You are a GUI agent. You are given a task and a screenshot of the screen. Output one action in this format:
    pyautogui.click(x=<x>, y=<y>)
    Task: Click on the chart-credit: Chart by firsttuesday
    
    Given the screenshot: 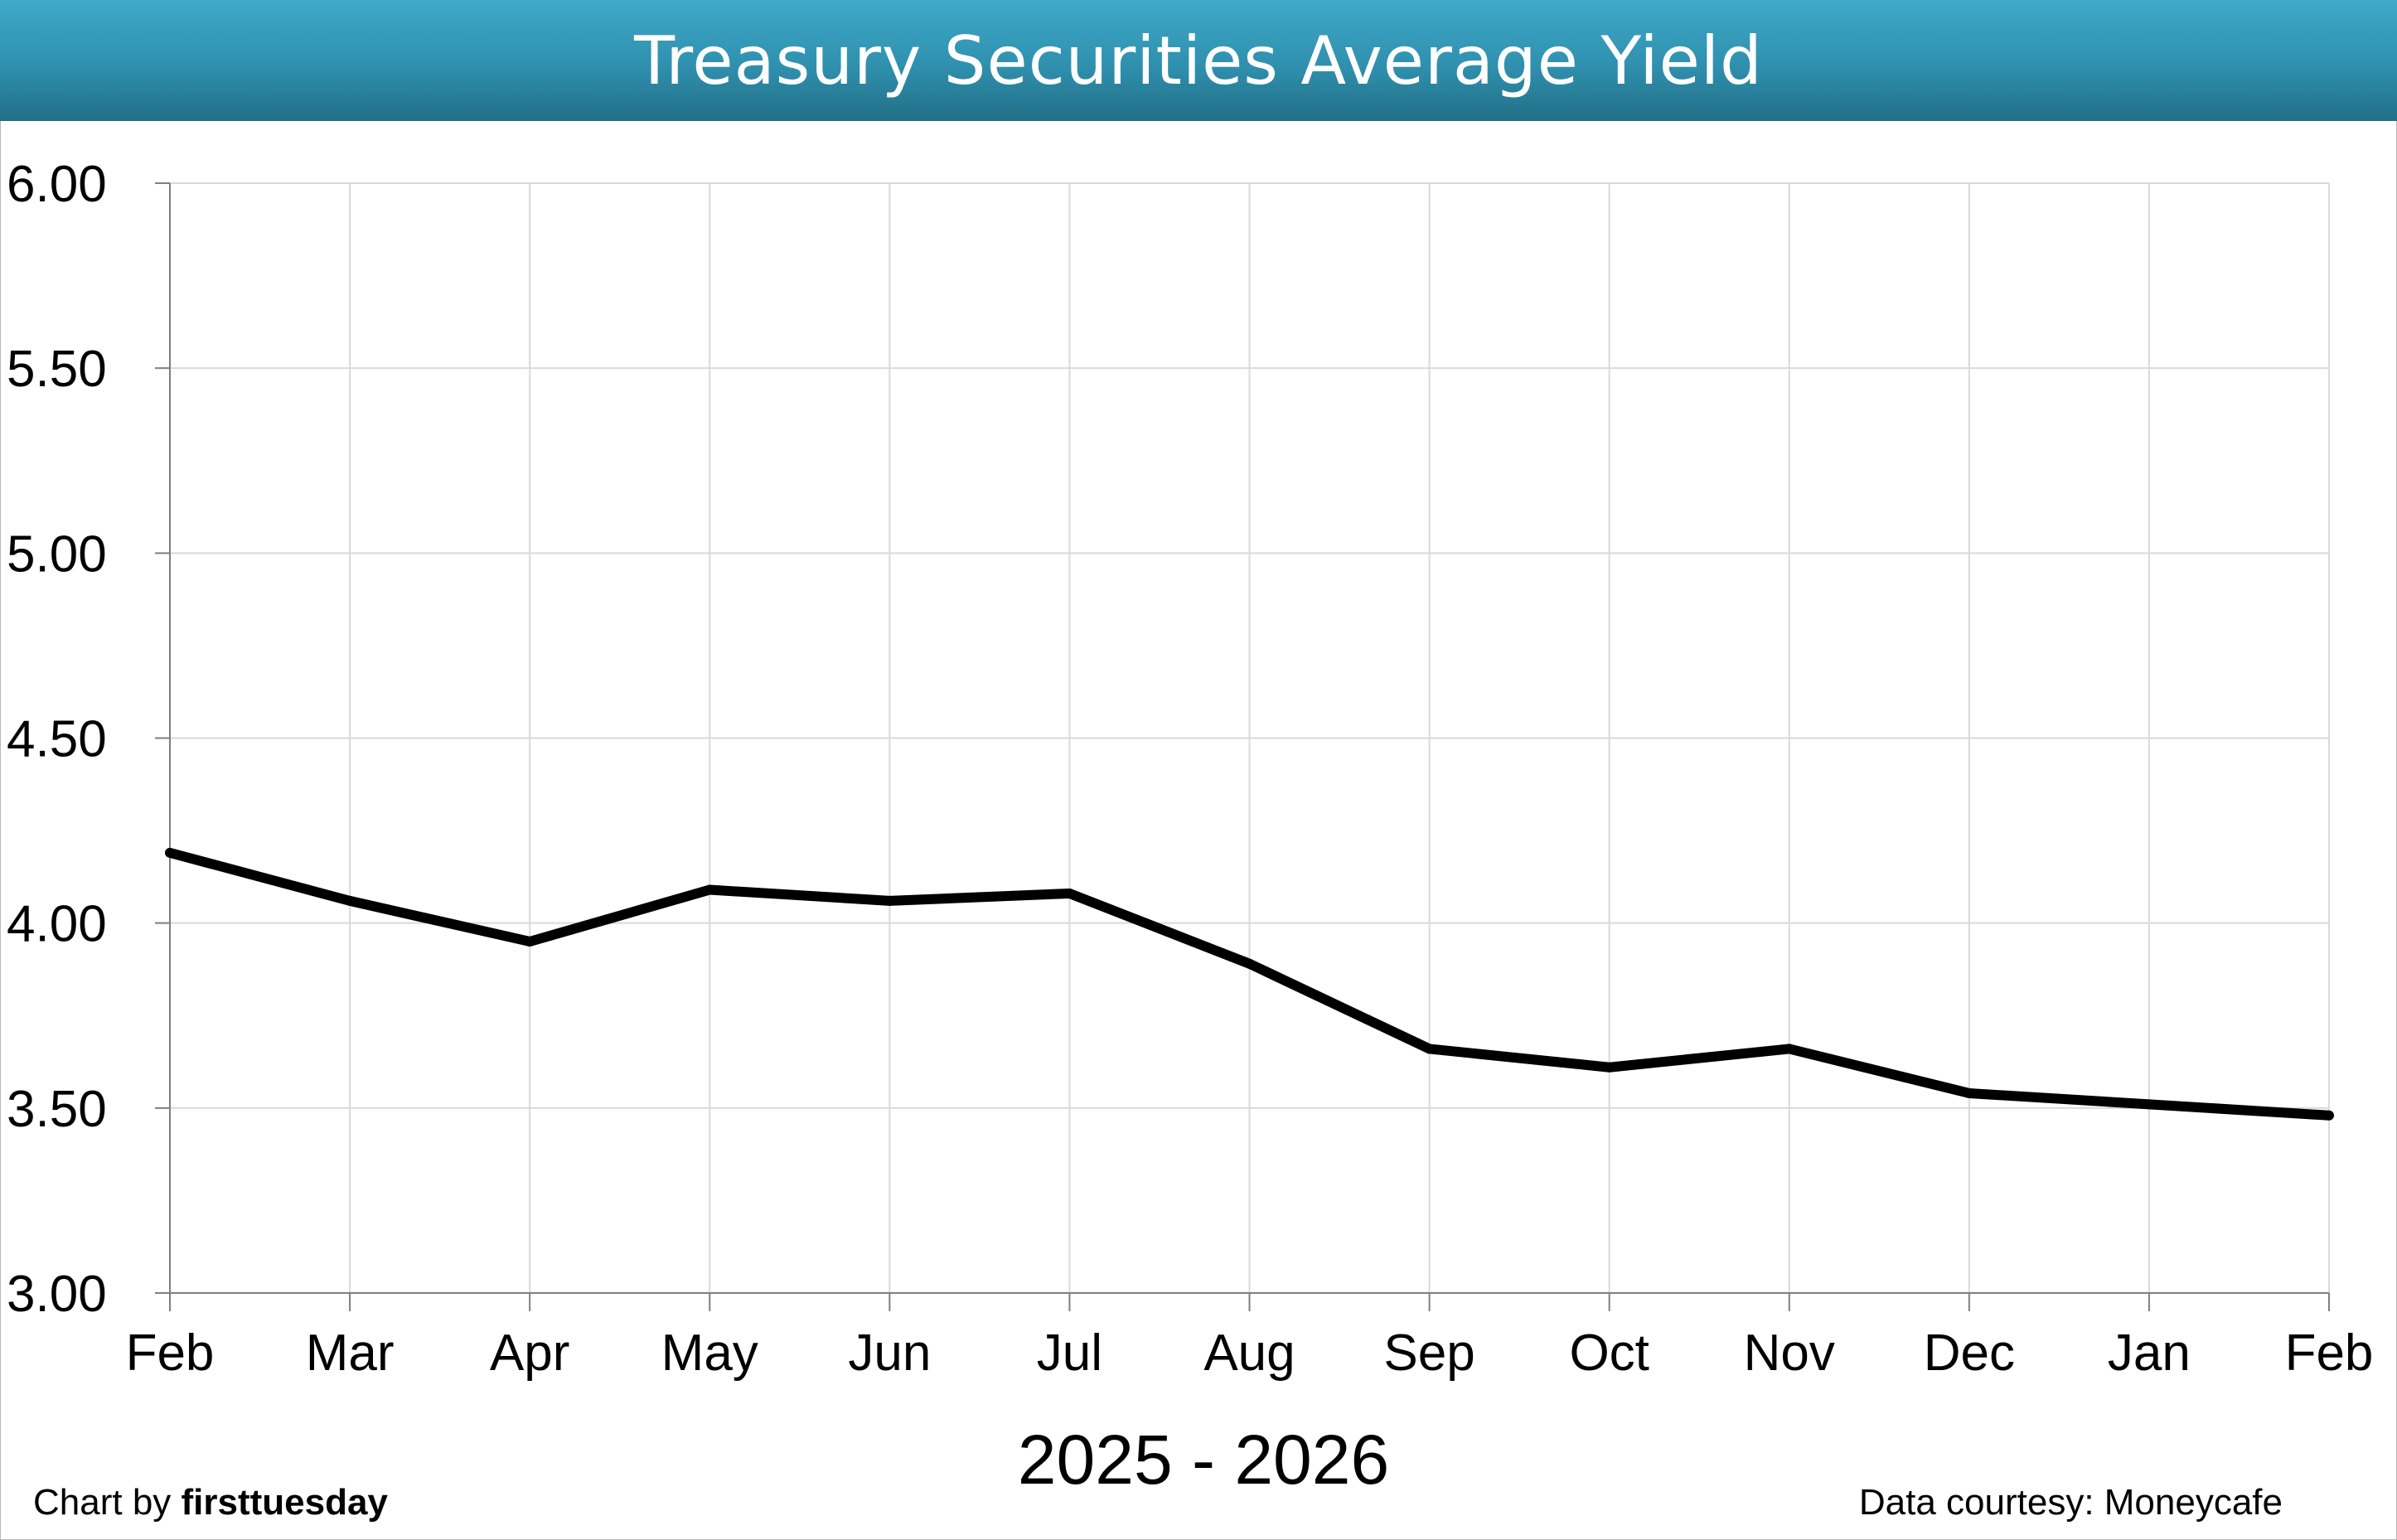 What is the action you would take?
    pyautogui.click(x=211, y=1503)
    